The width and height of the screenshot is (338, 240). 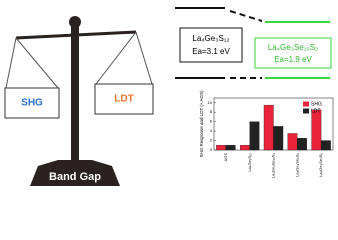 What do you see at coordinates (210, 102) in the screenshot?
I see `y-tick-label: 10` at bounding box center [210, 102].